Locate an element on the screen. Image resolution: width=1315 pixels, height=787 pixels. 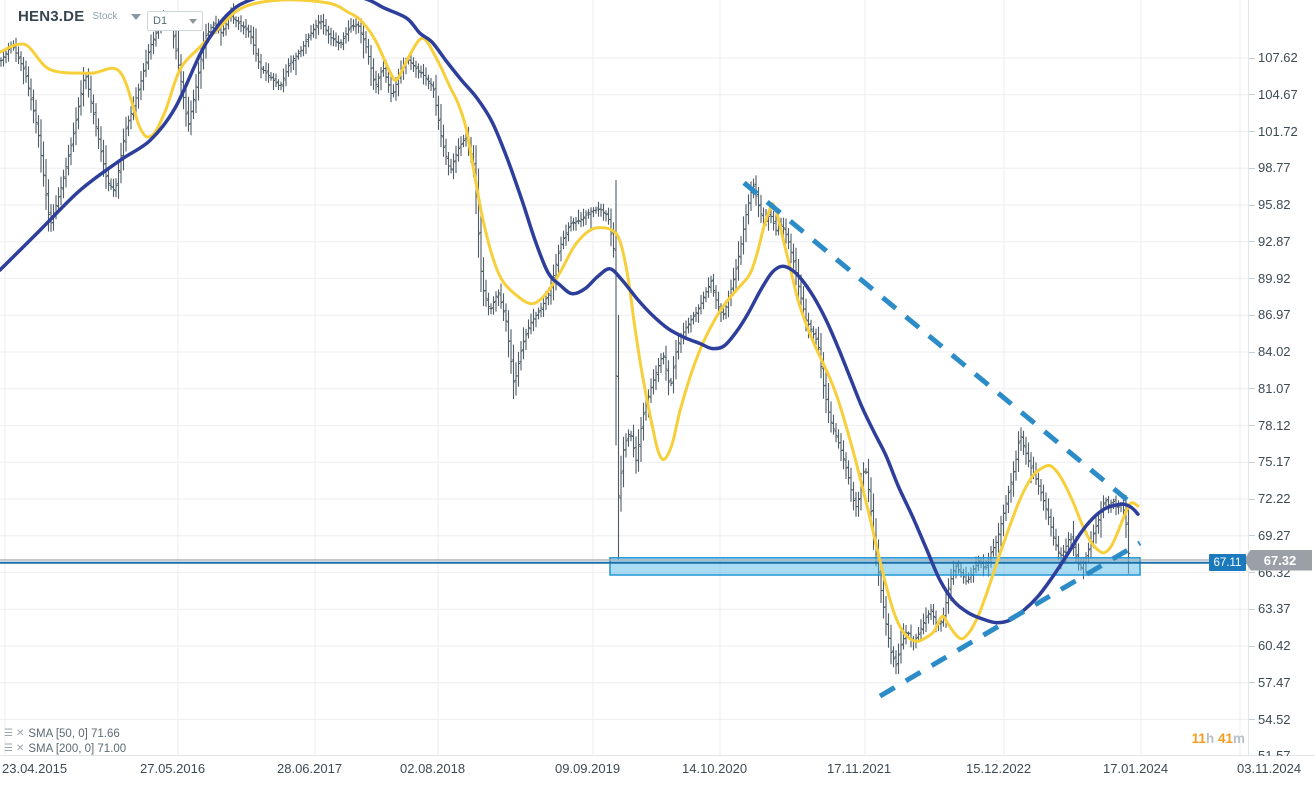
price-tick-label: 101.72 is located at coordinates (1278, 131).